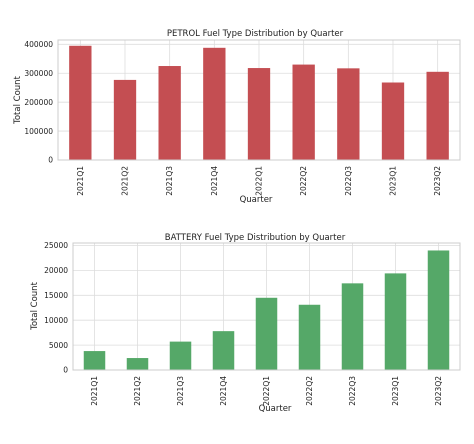  Describe the element at coordinates (223, 350) in the screenshot. I see `battery-bar-2021Q4` at that location.